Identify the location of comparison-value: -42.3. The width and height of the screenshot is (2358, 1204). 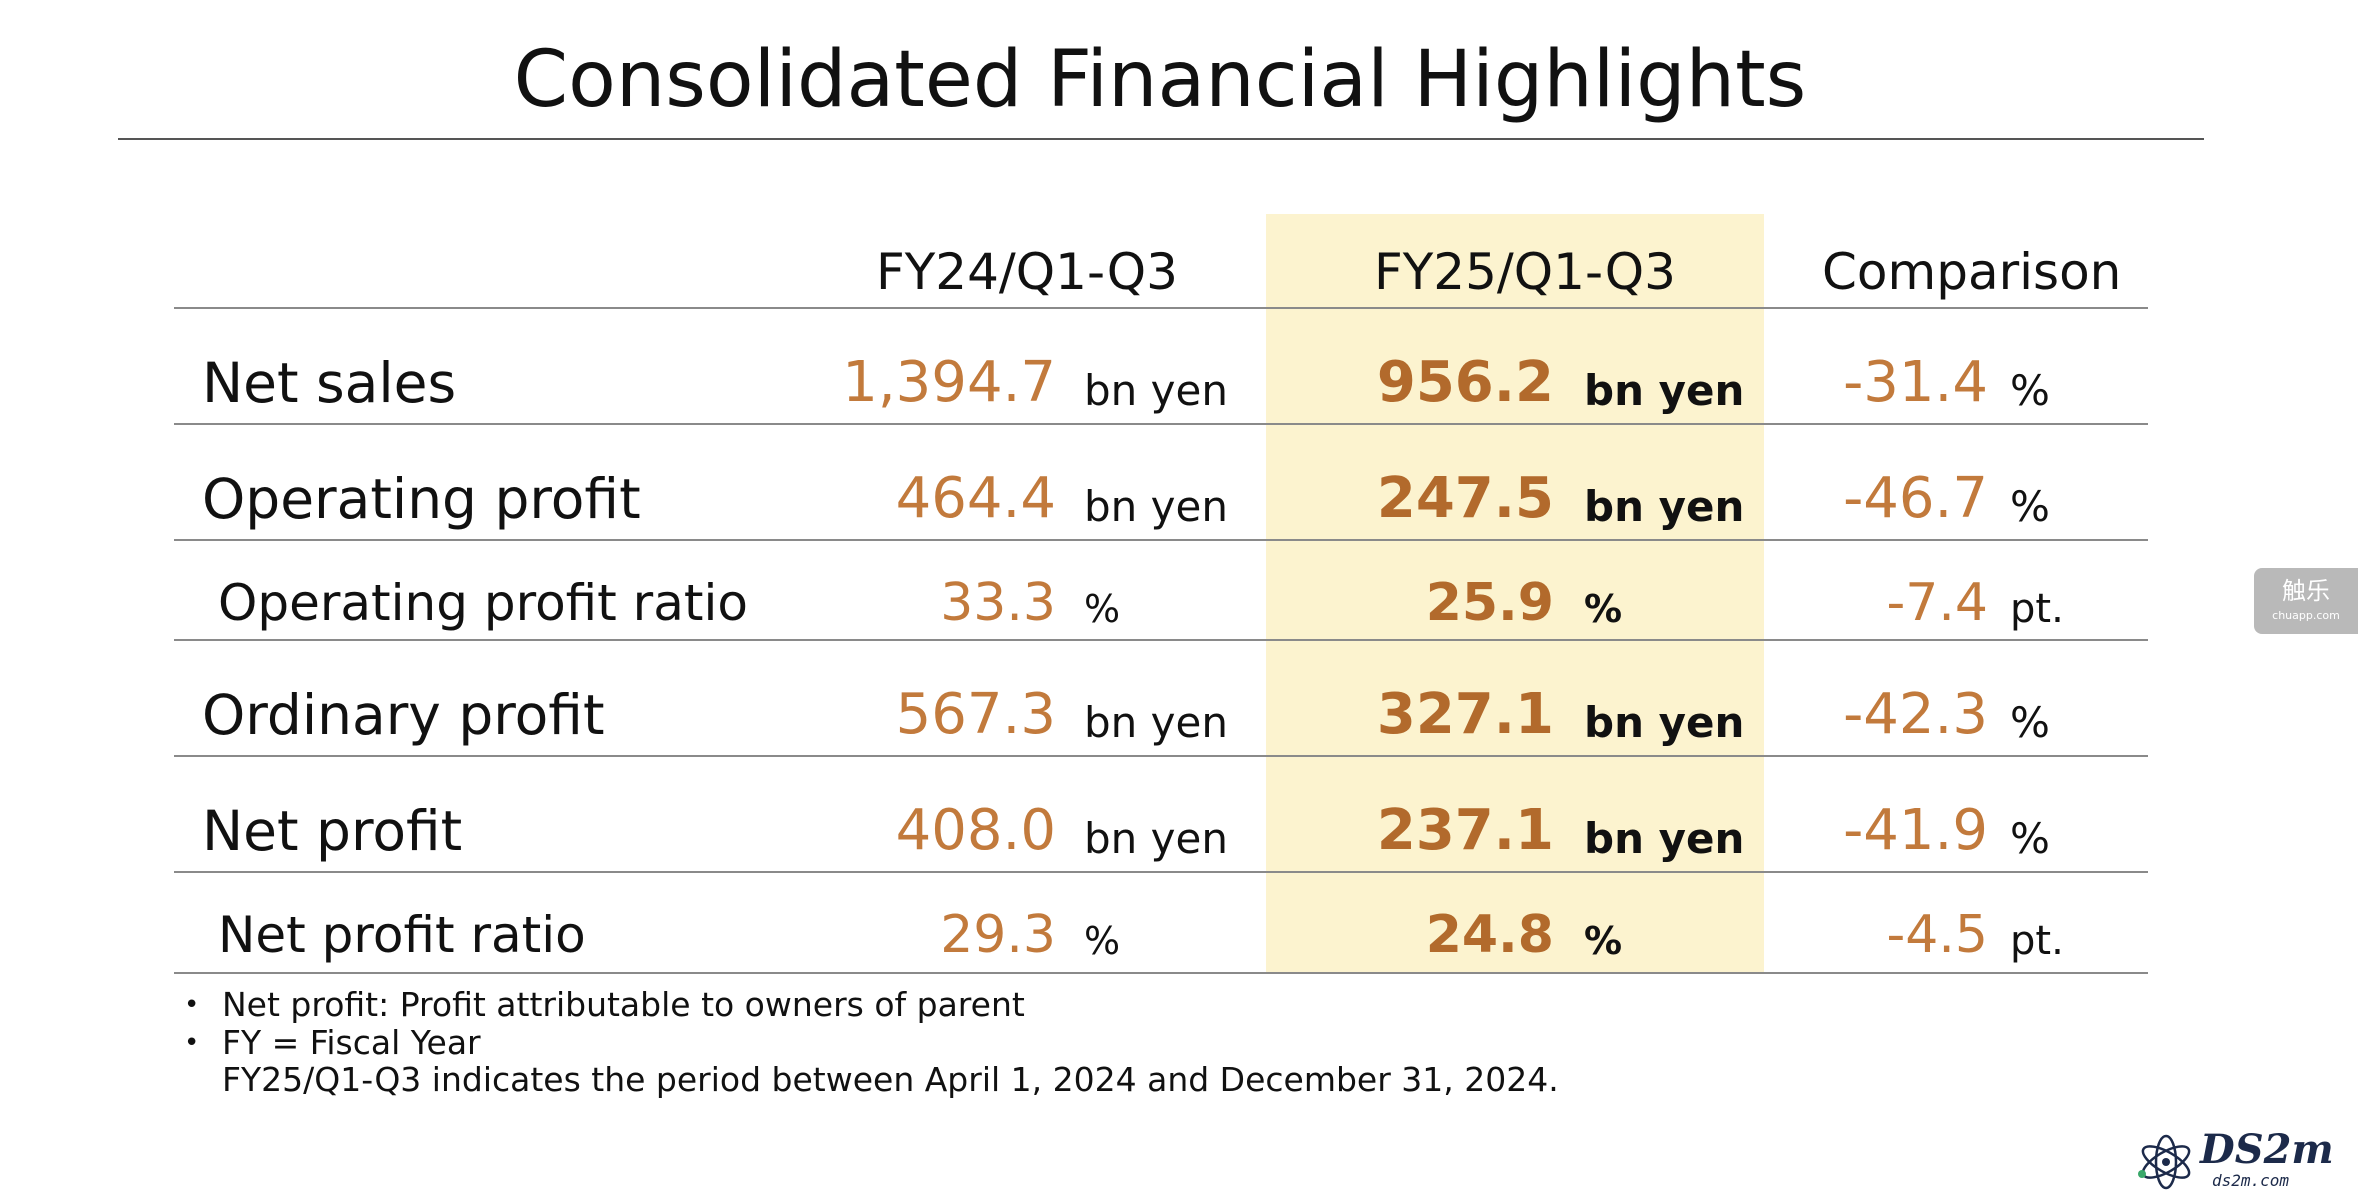
(1915, 714).